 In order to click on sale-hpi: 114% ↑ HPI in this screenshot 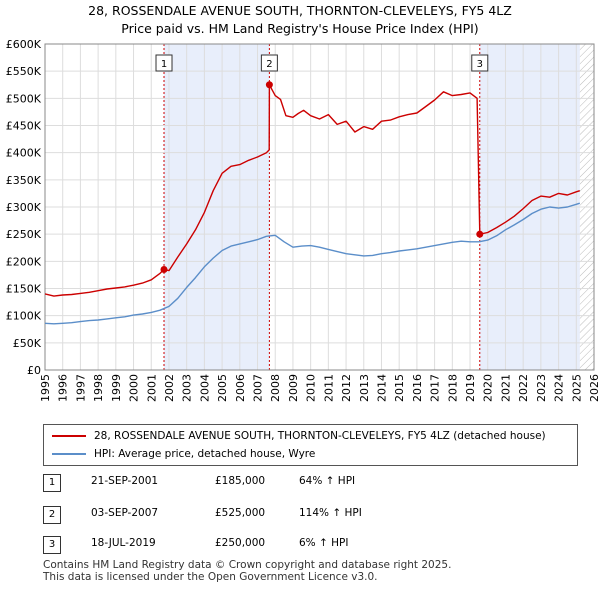, I will do `click(330, 513)`.